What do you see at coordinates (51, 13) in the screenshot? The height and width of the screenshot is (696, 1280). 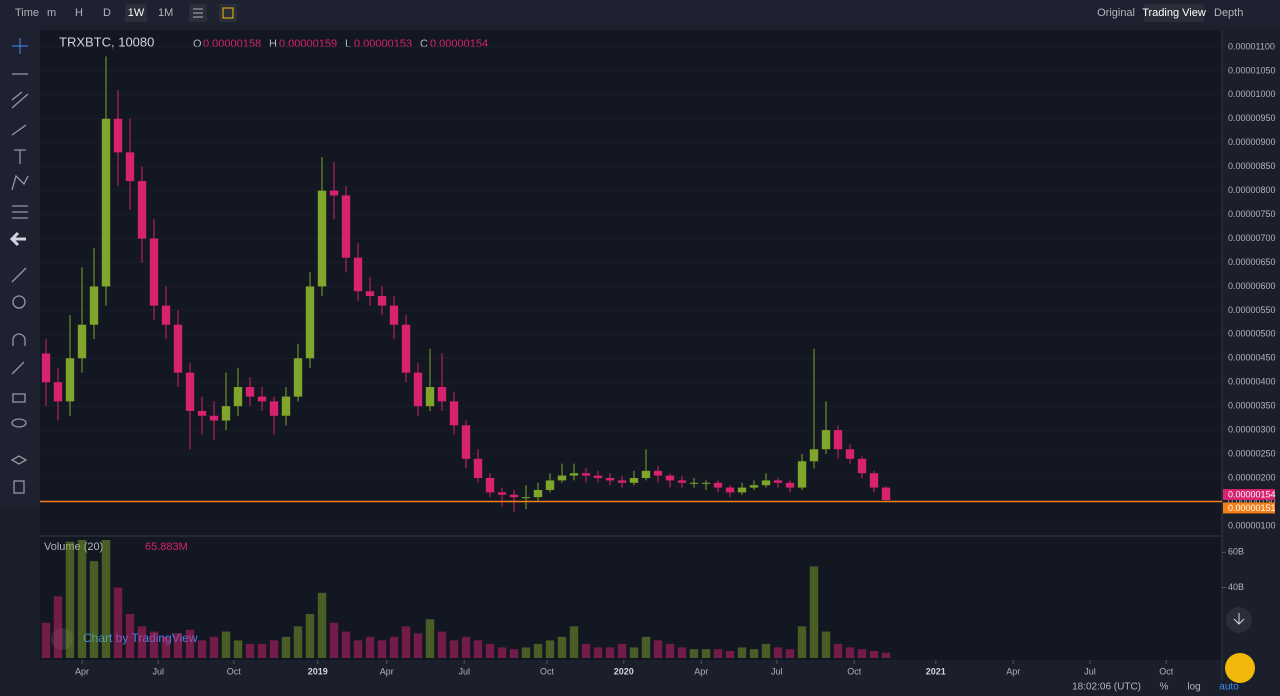 I see `toolbar-item: m` at bounding box center [51, 13].